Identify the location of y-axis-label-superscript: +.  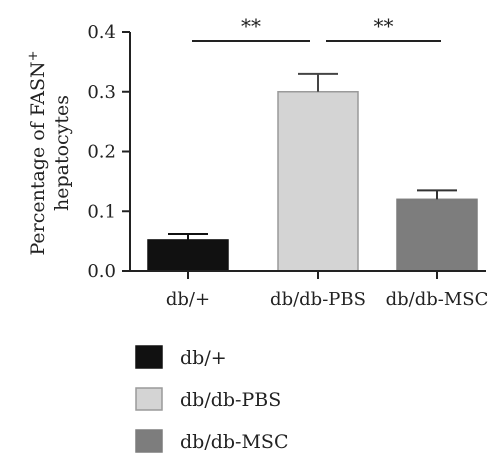
(33, 55).